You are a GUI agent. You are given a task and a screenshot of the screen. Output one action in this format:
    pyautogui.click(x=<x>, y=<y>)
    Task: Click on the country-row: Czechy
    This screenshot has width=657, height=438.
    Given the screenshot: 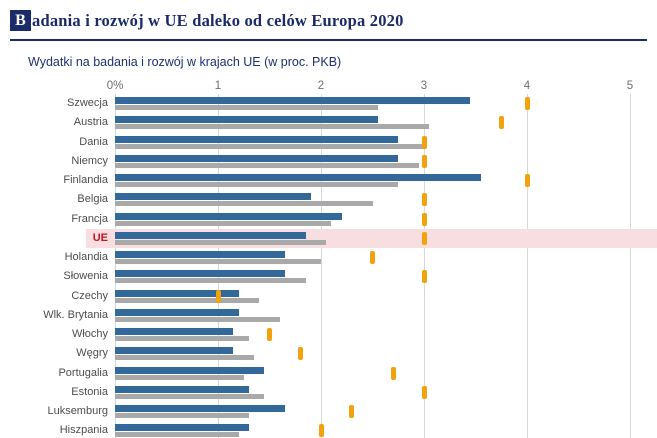 What is the action you would take?
    pyautogui.click(x=328, y=296)
    